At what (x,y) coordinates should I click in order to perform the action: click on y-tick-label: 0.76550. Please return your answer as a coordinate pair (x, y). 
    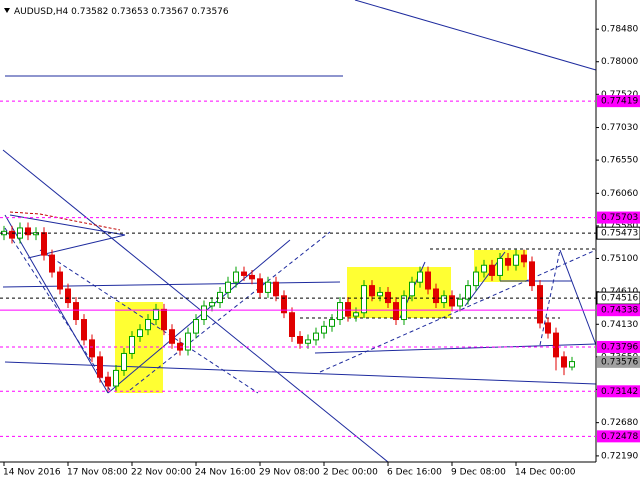
    Looking at the image, I should click on (619, 161).